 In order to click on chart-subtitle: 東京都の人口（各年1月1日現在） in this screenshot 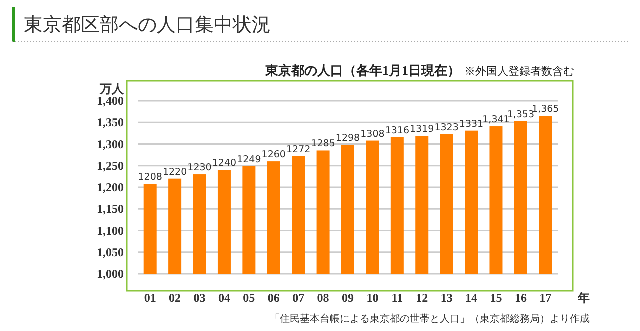, I will do `click(362, 70)`.